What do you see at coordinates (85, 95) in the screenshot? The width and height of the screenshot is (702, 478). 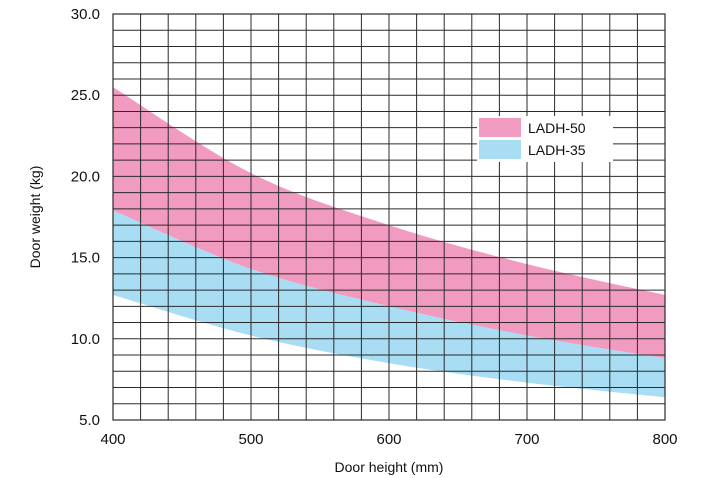 I see `y-tick-label: 25.0` at bounding box center [85, 95].